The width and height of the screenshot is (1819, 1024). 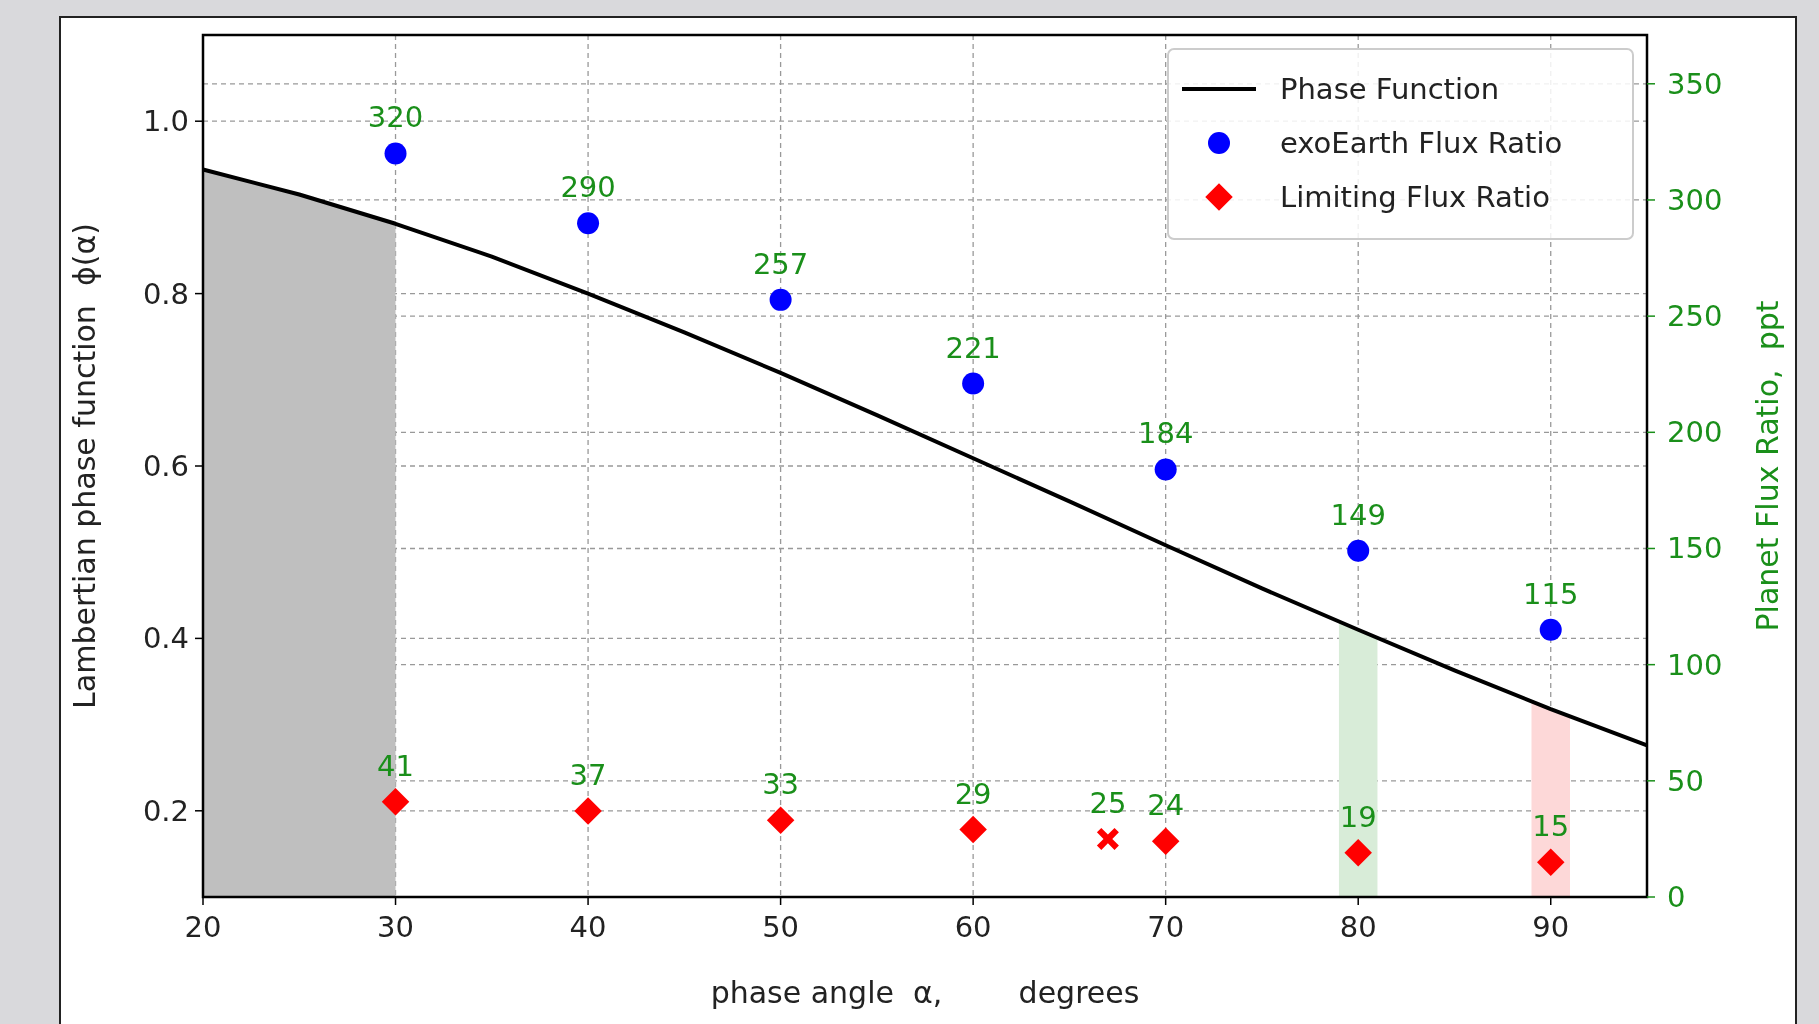 I want to click on y2-tick-label: 200, so click(x=1695, y=432).